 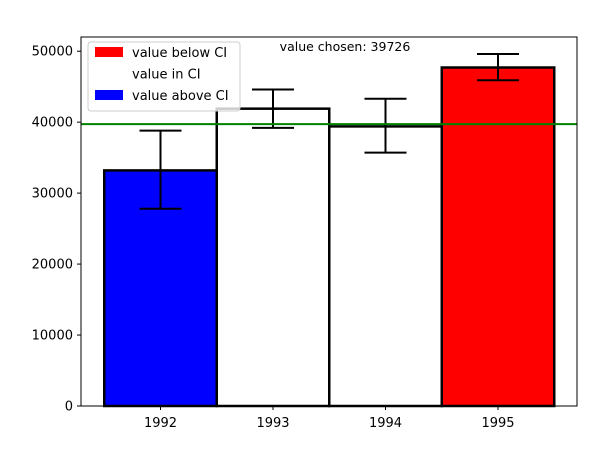 What do you see at coordinates (272, 423) in the screenshot?
I see `x-tick-label: 1993` at bounding box center [272, 423].